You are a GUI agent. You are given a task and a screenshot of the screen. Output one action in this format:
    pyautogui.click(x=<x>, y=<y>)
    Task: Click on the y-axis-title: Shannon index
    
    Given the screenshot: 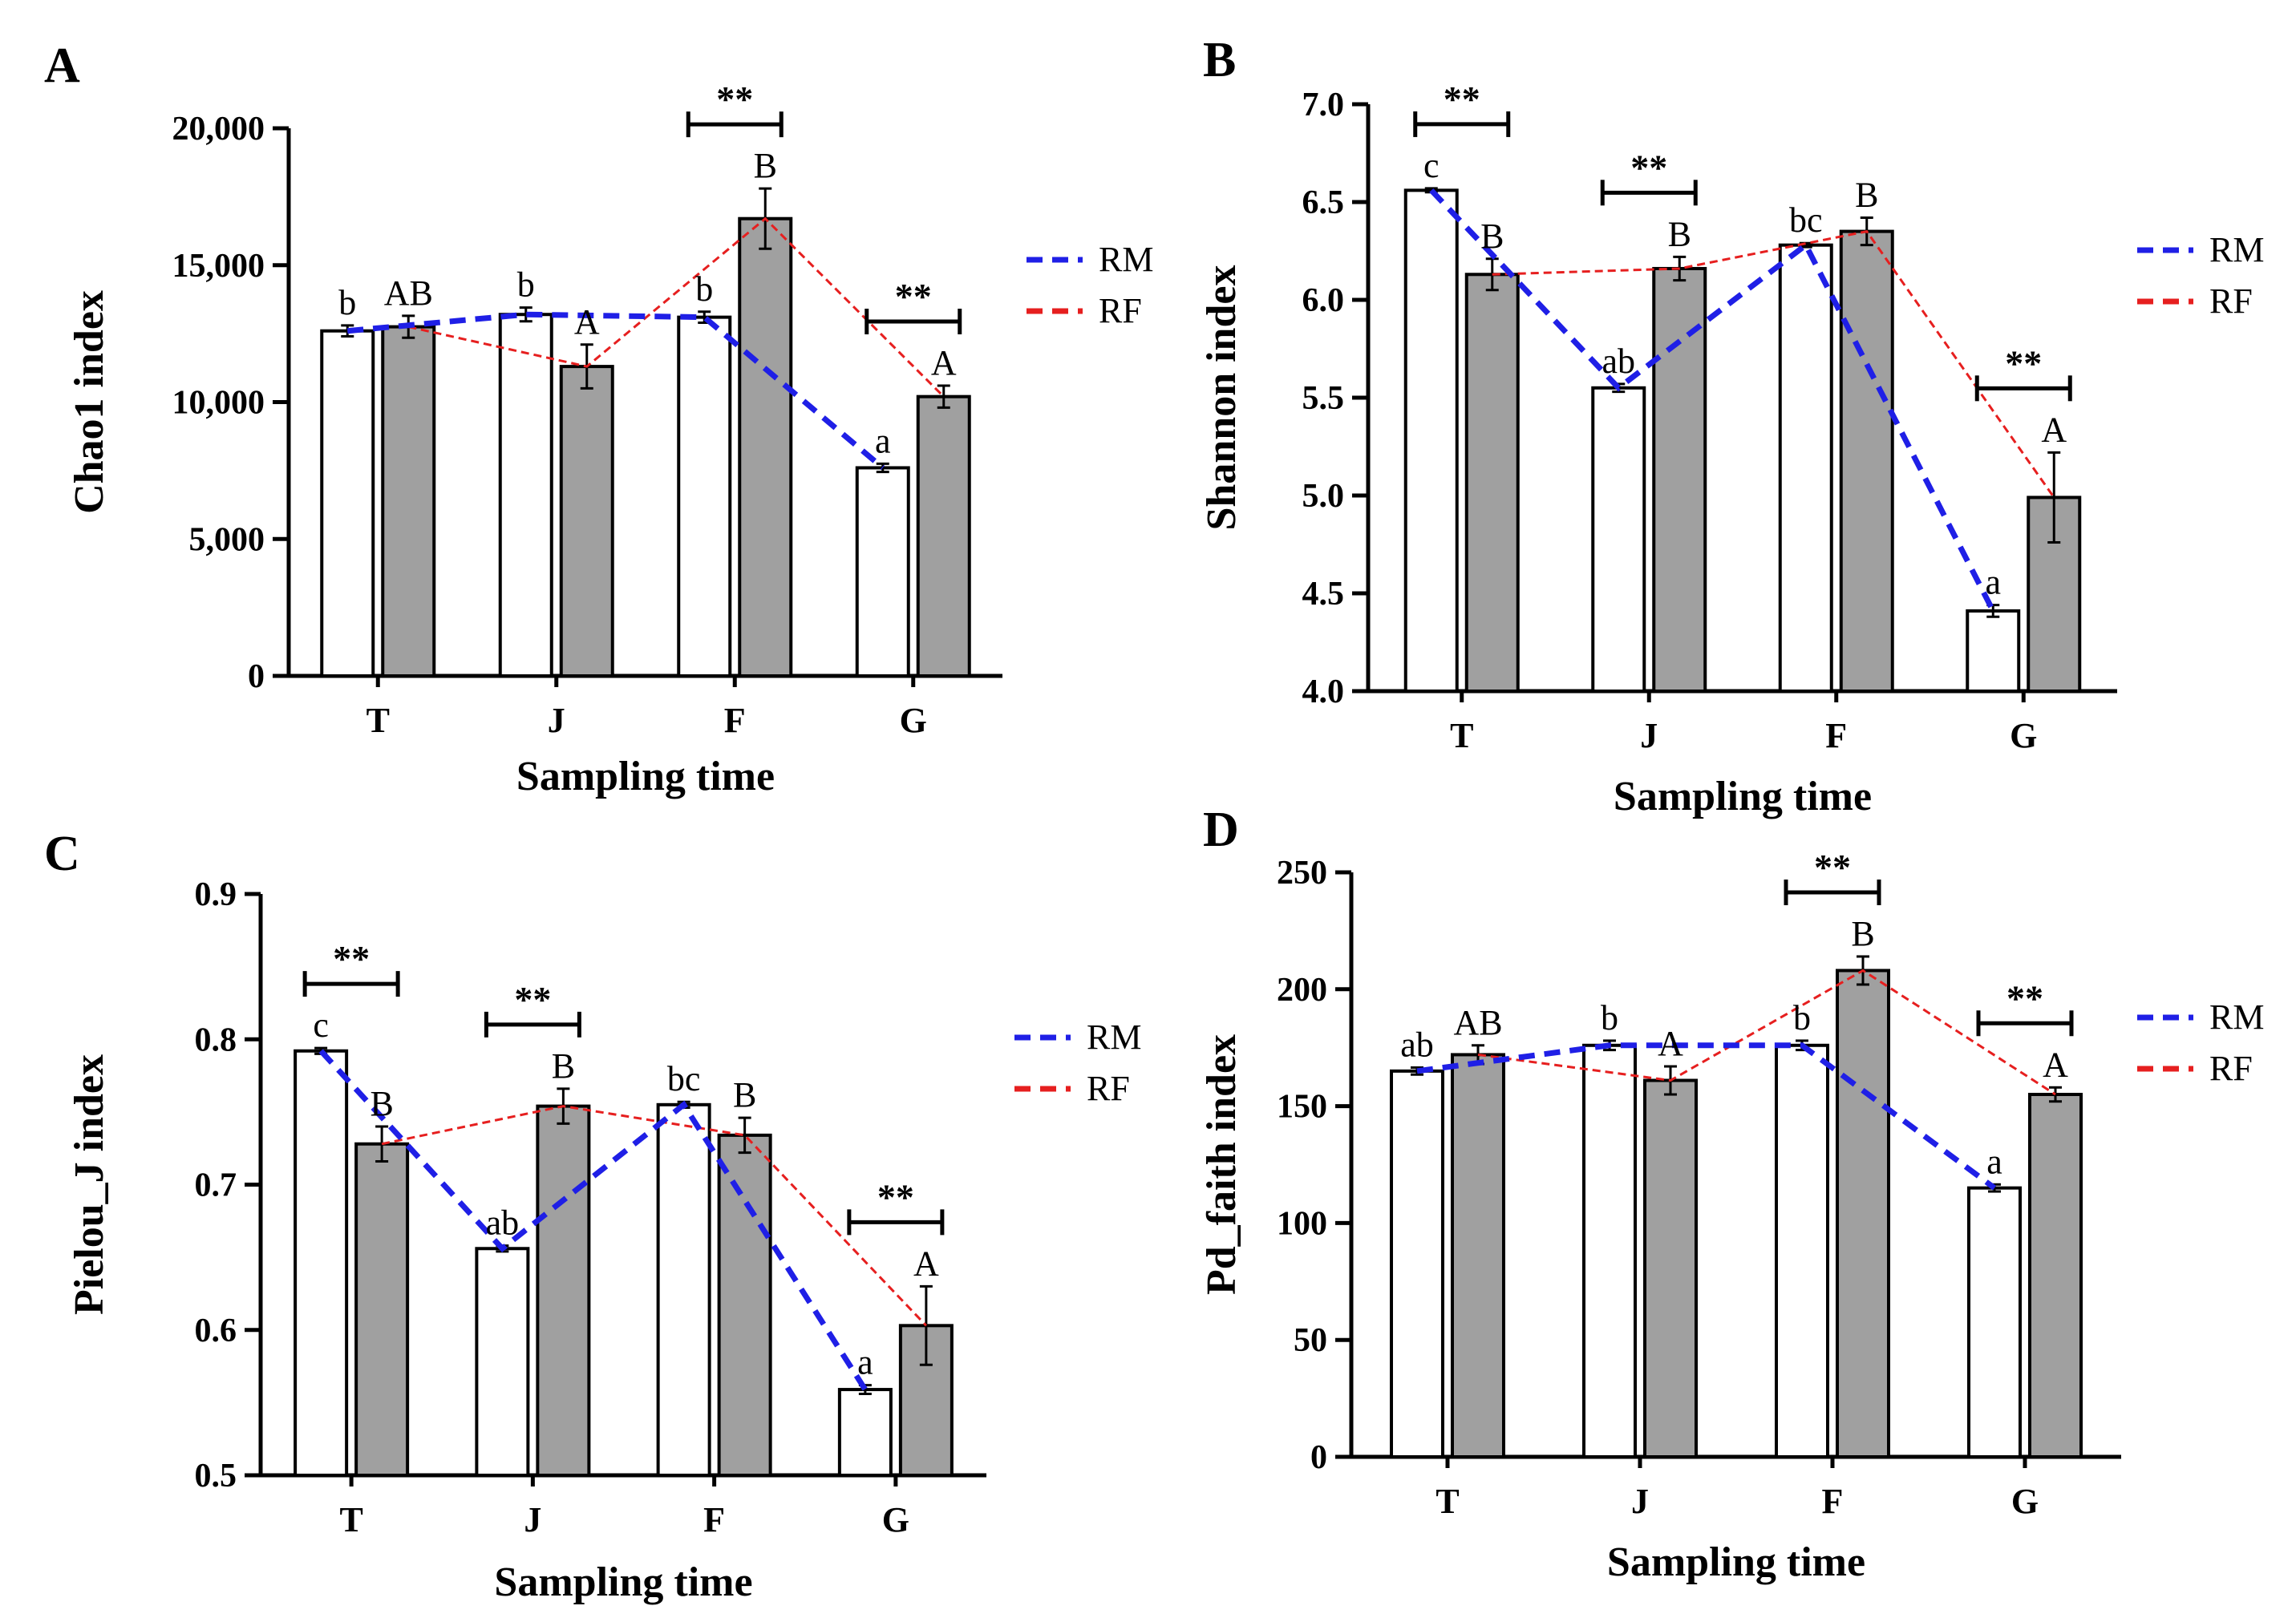 What is the action you would take?
    pyautogui.click(x=1222, y=398)
    